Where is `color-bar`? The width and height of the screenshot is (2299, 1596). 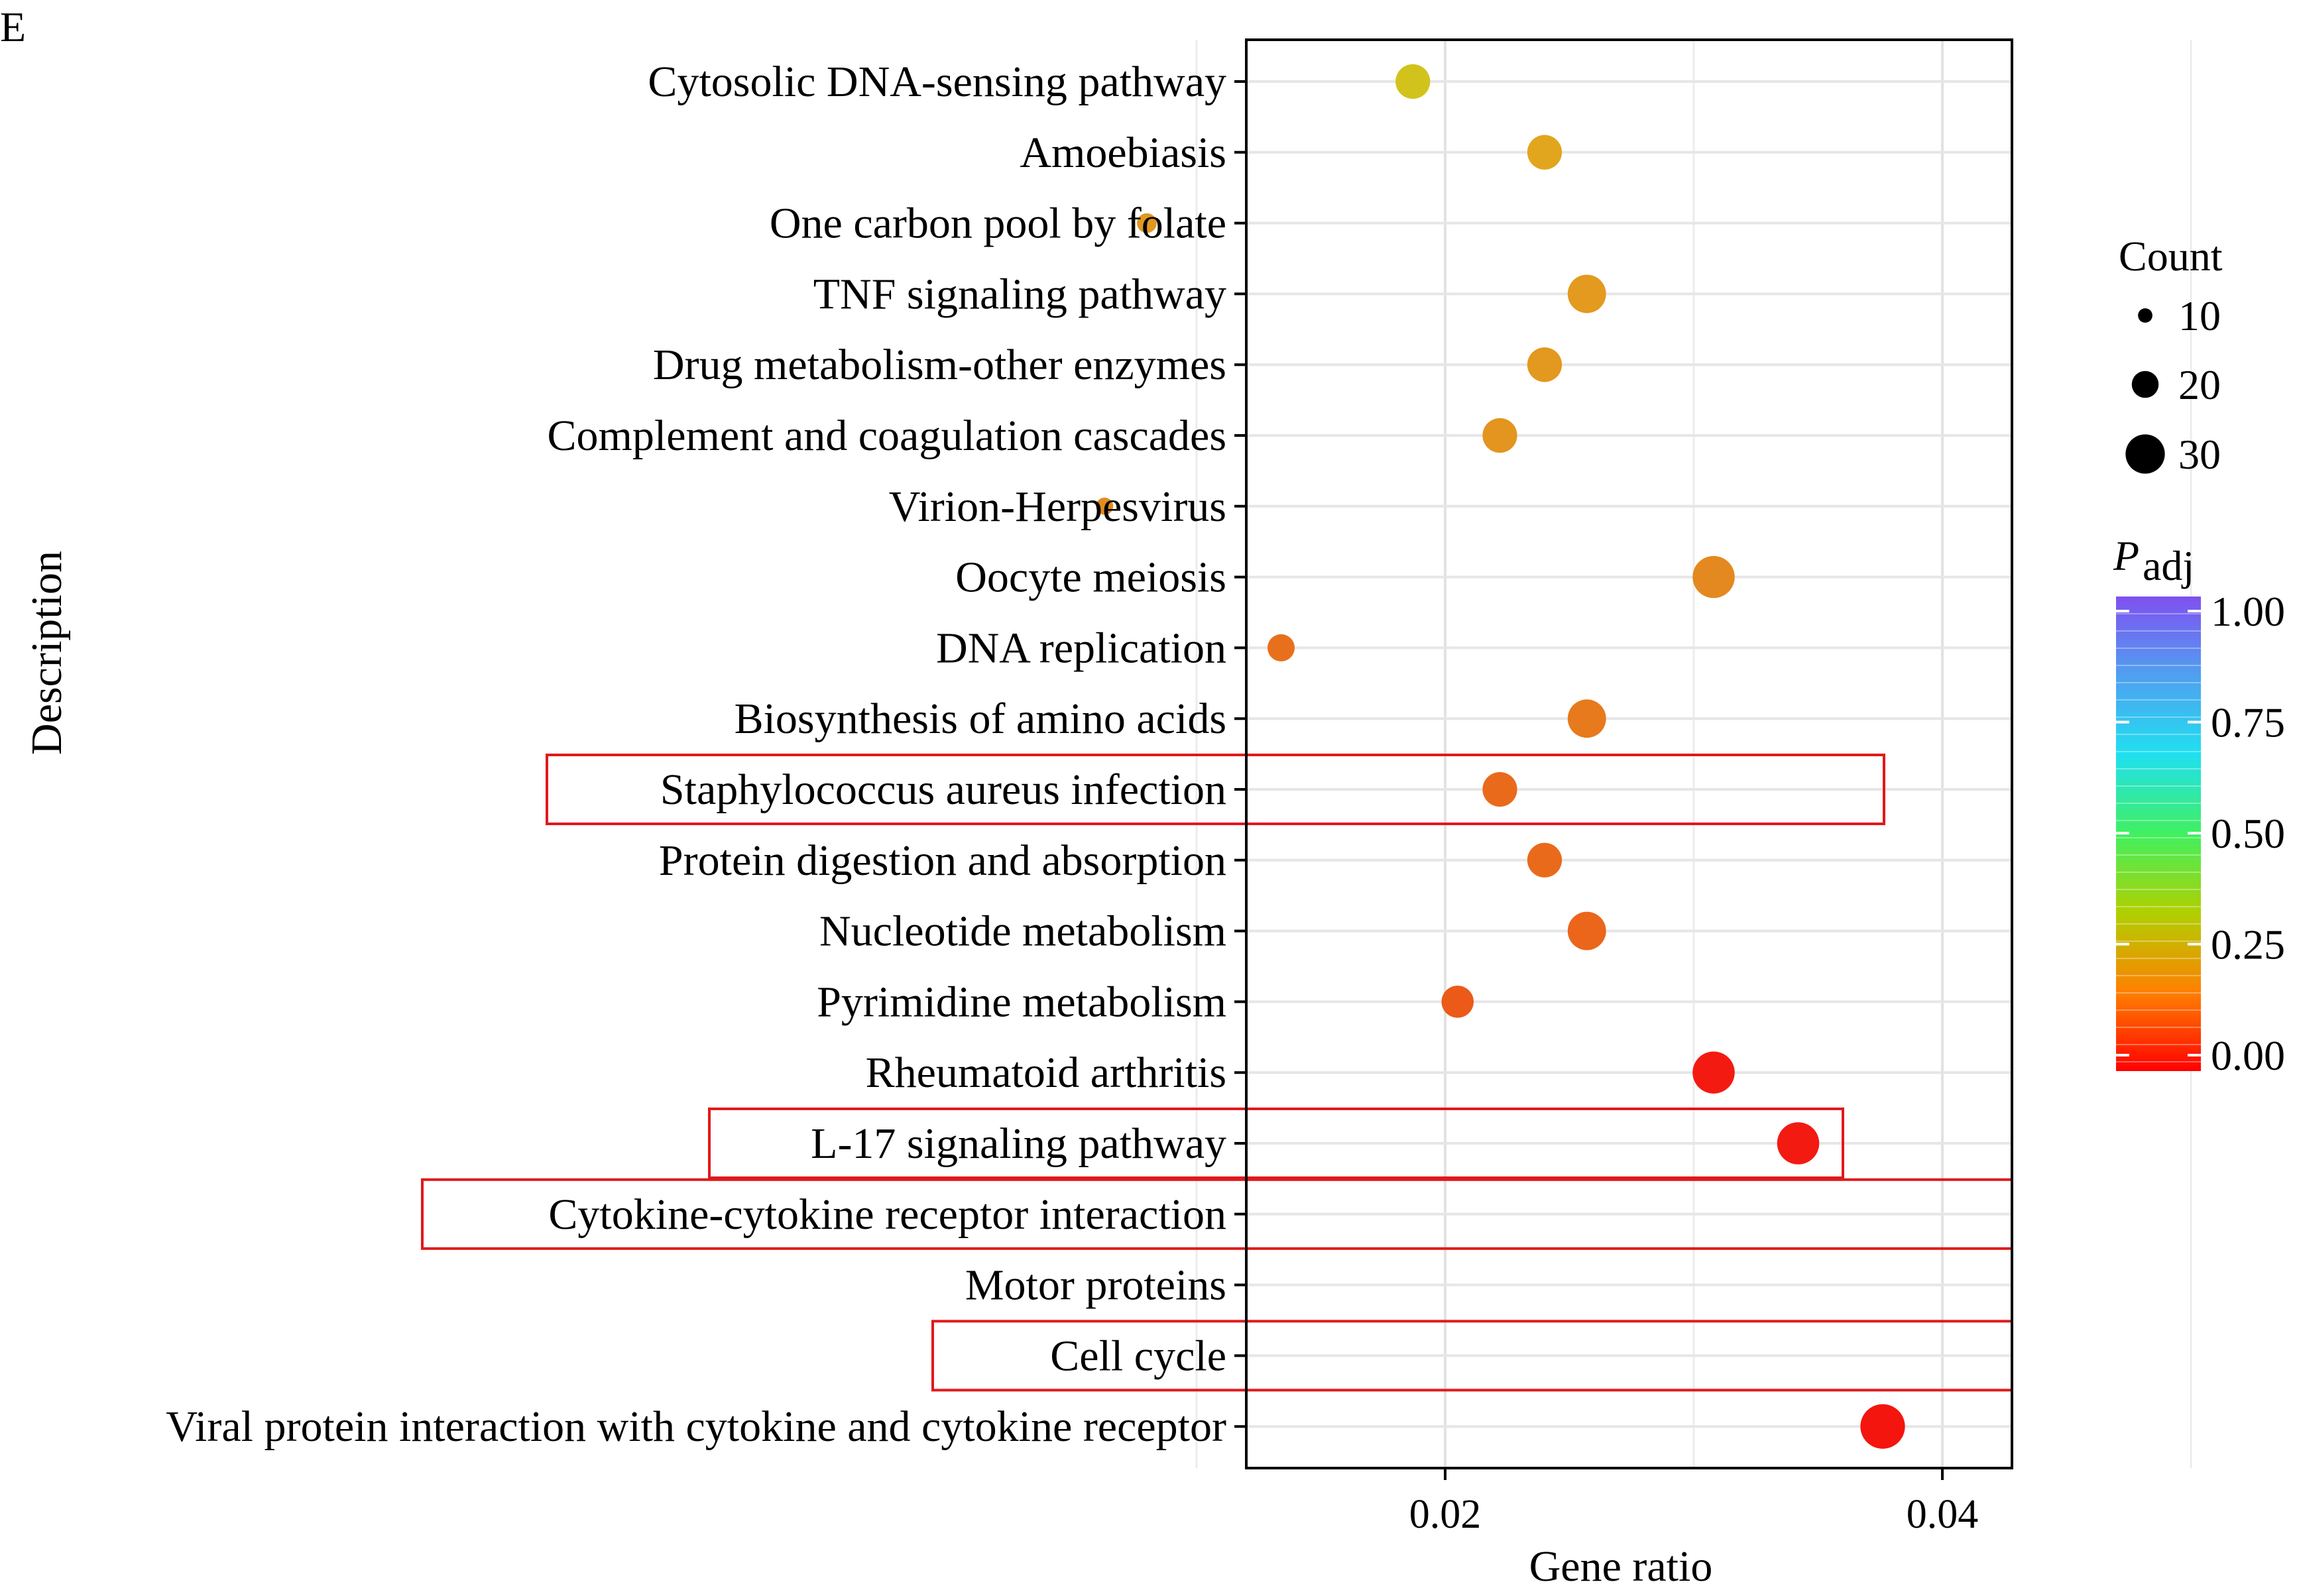 color-bar is located at coordinates (2159, 834).